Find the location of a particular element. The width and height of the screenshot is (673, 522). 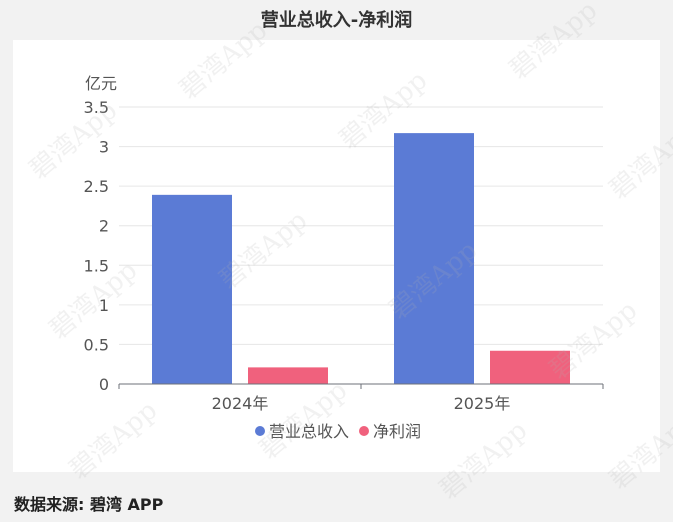

legend-label: 净利润 is located at coordinates (397, 431).